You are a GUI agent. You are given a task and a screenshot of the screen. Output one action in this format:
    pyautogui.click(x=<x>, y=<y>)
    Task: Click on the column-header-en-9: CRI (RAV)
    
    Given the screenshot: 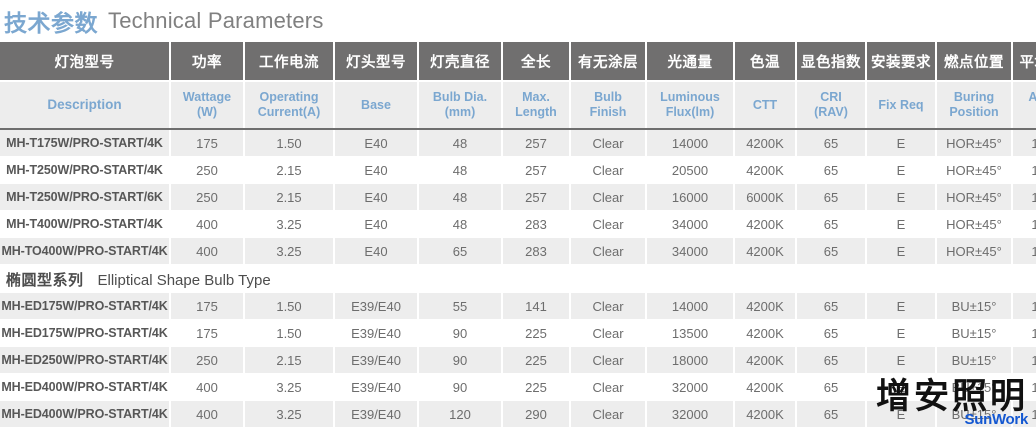 What is the action you would take?
    pyautogui.click(x=831, y=105)
    